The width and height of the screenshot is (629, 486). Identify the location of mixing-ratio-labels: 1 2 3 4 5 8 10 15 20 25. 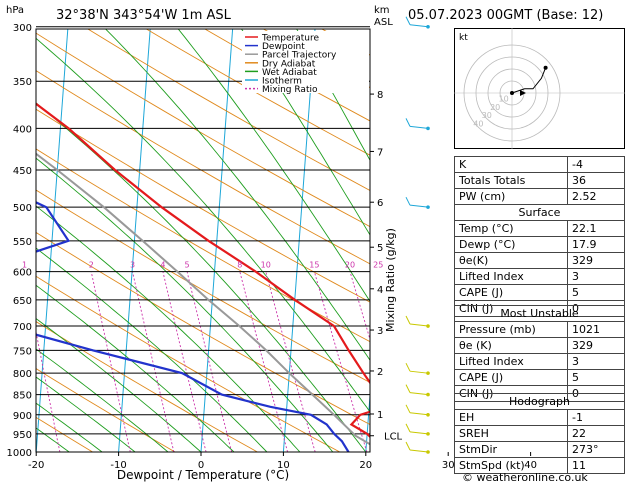
(202, 265).